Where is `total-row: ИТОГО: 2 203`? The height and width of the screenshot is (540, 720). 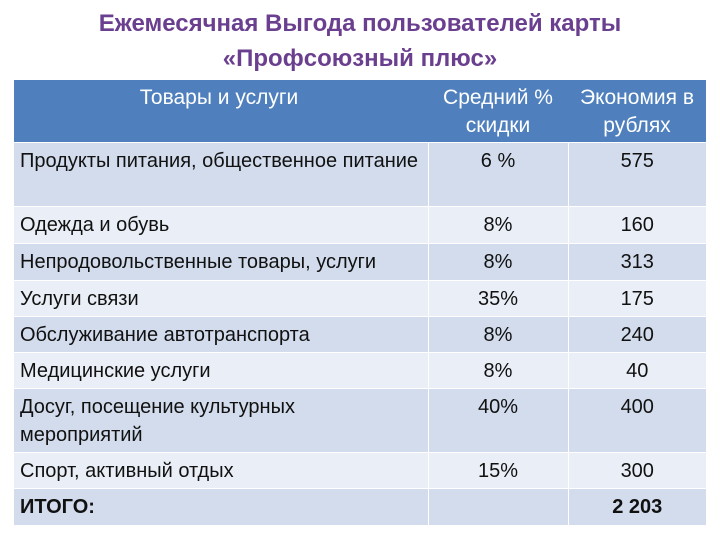 total-row: ИТОГО: 2 203 is located at coordinates (360, 506).